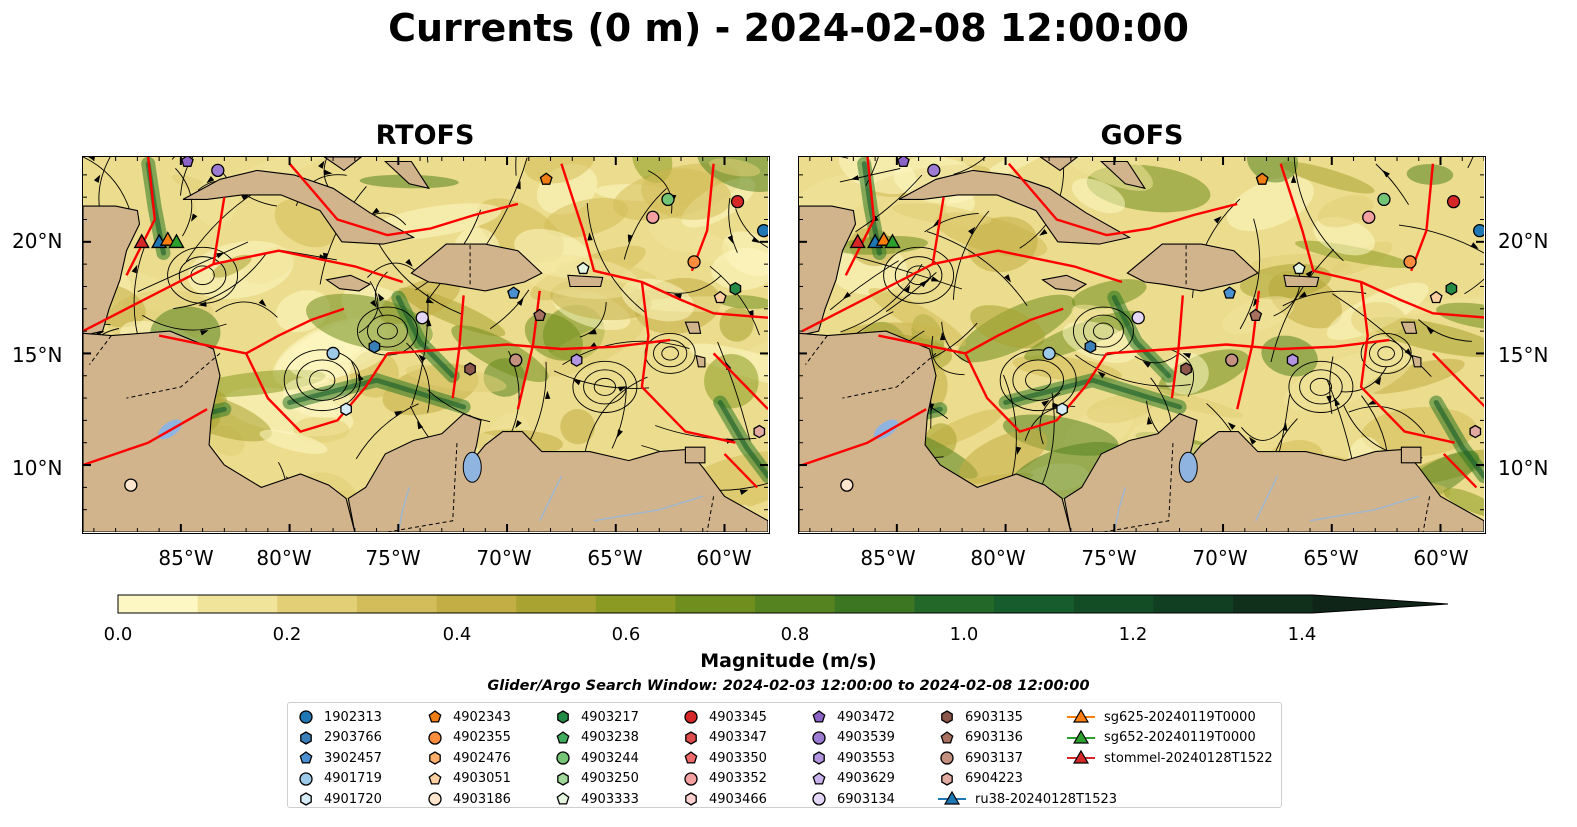 The width and height of the screenshot is (1577, 827). Describe the element at coordinates (888, 558) in the screenshot. I see `lon-label-85w-right: 85°W` at that location.